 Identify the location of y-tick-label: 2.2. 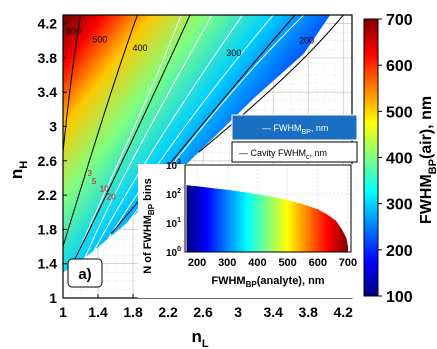
(48, 195).